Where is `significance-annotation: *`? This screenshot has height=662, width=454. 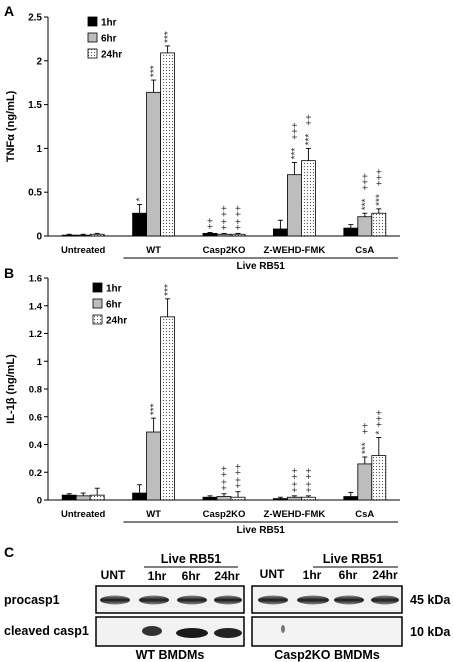
significance-annotation: * is located at coordinates (140, 199).